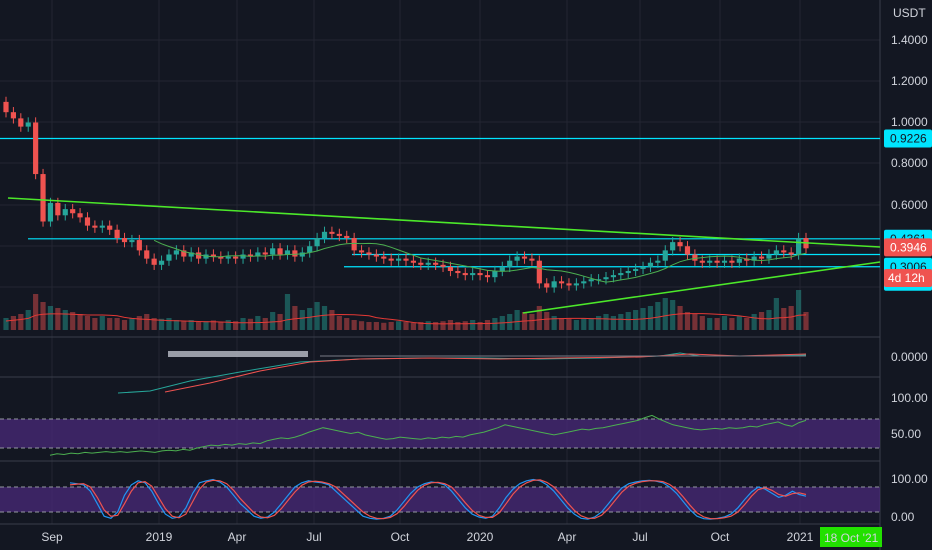  What do you see at coordinates (444, 222) in the screenshot?
I see `descending-trendline` at bounding box center [444, 222].